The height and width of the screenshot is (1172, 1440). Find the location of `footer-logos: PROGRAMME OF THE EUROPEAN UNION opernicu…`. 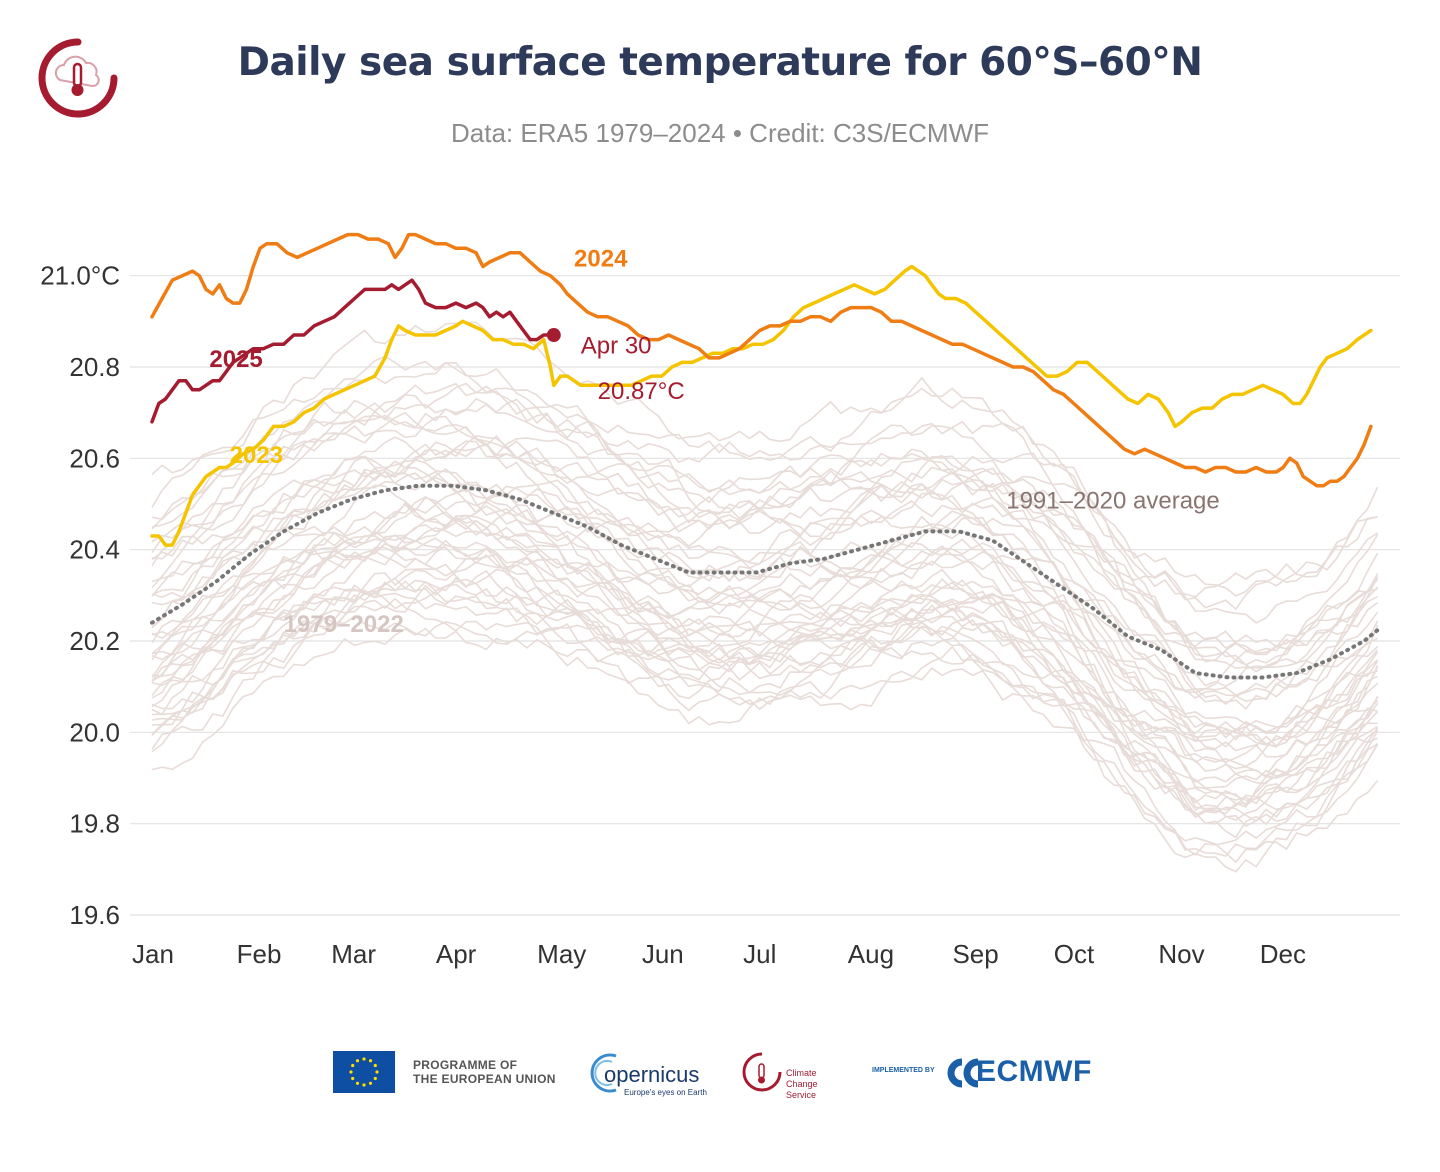

footer-logos: PROGRAMME OF THE EUROPEAN UNION opernicu… is located at coordinates (720, 1075).